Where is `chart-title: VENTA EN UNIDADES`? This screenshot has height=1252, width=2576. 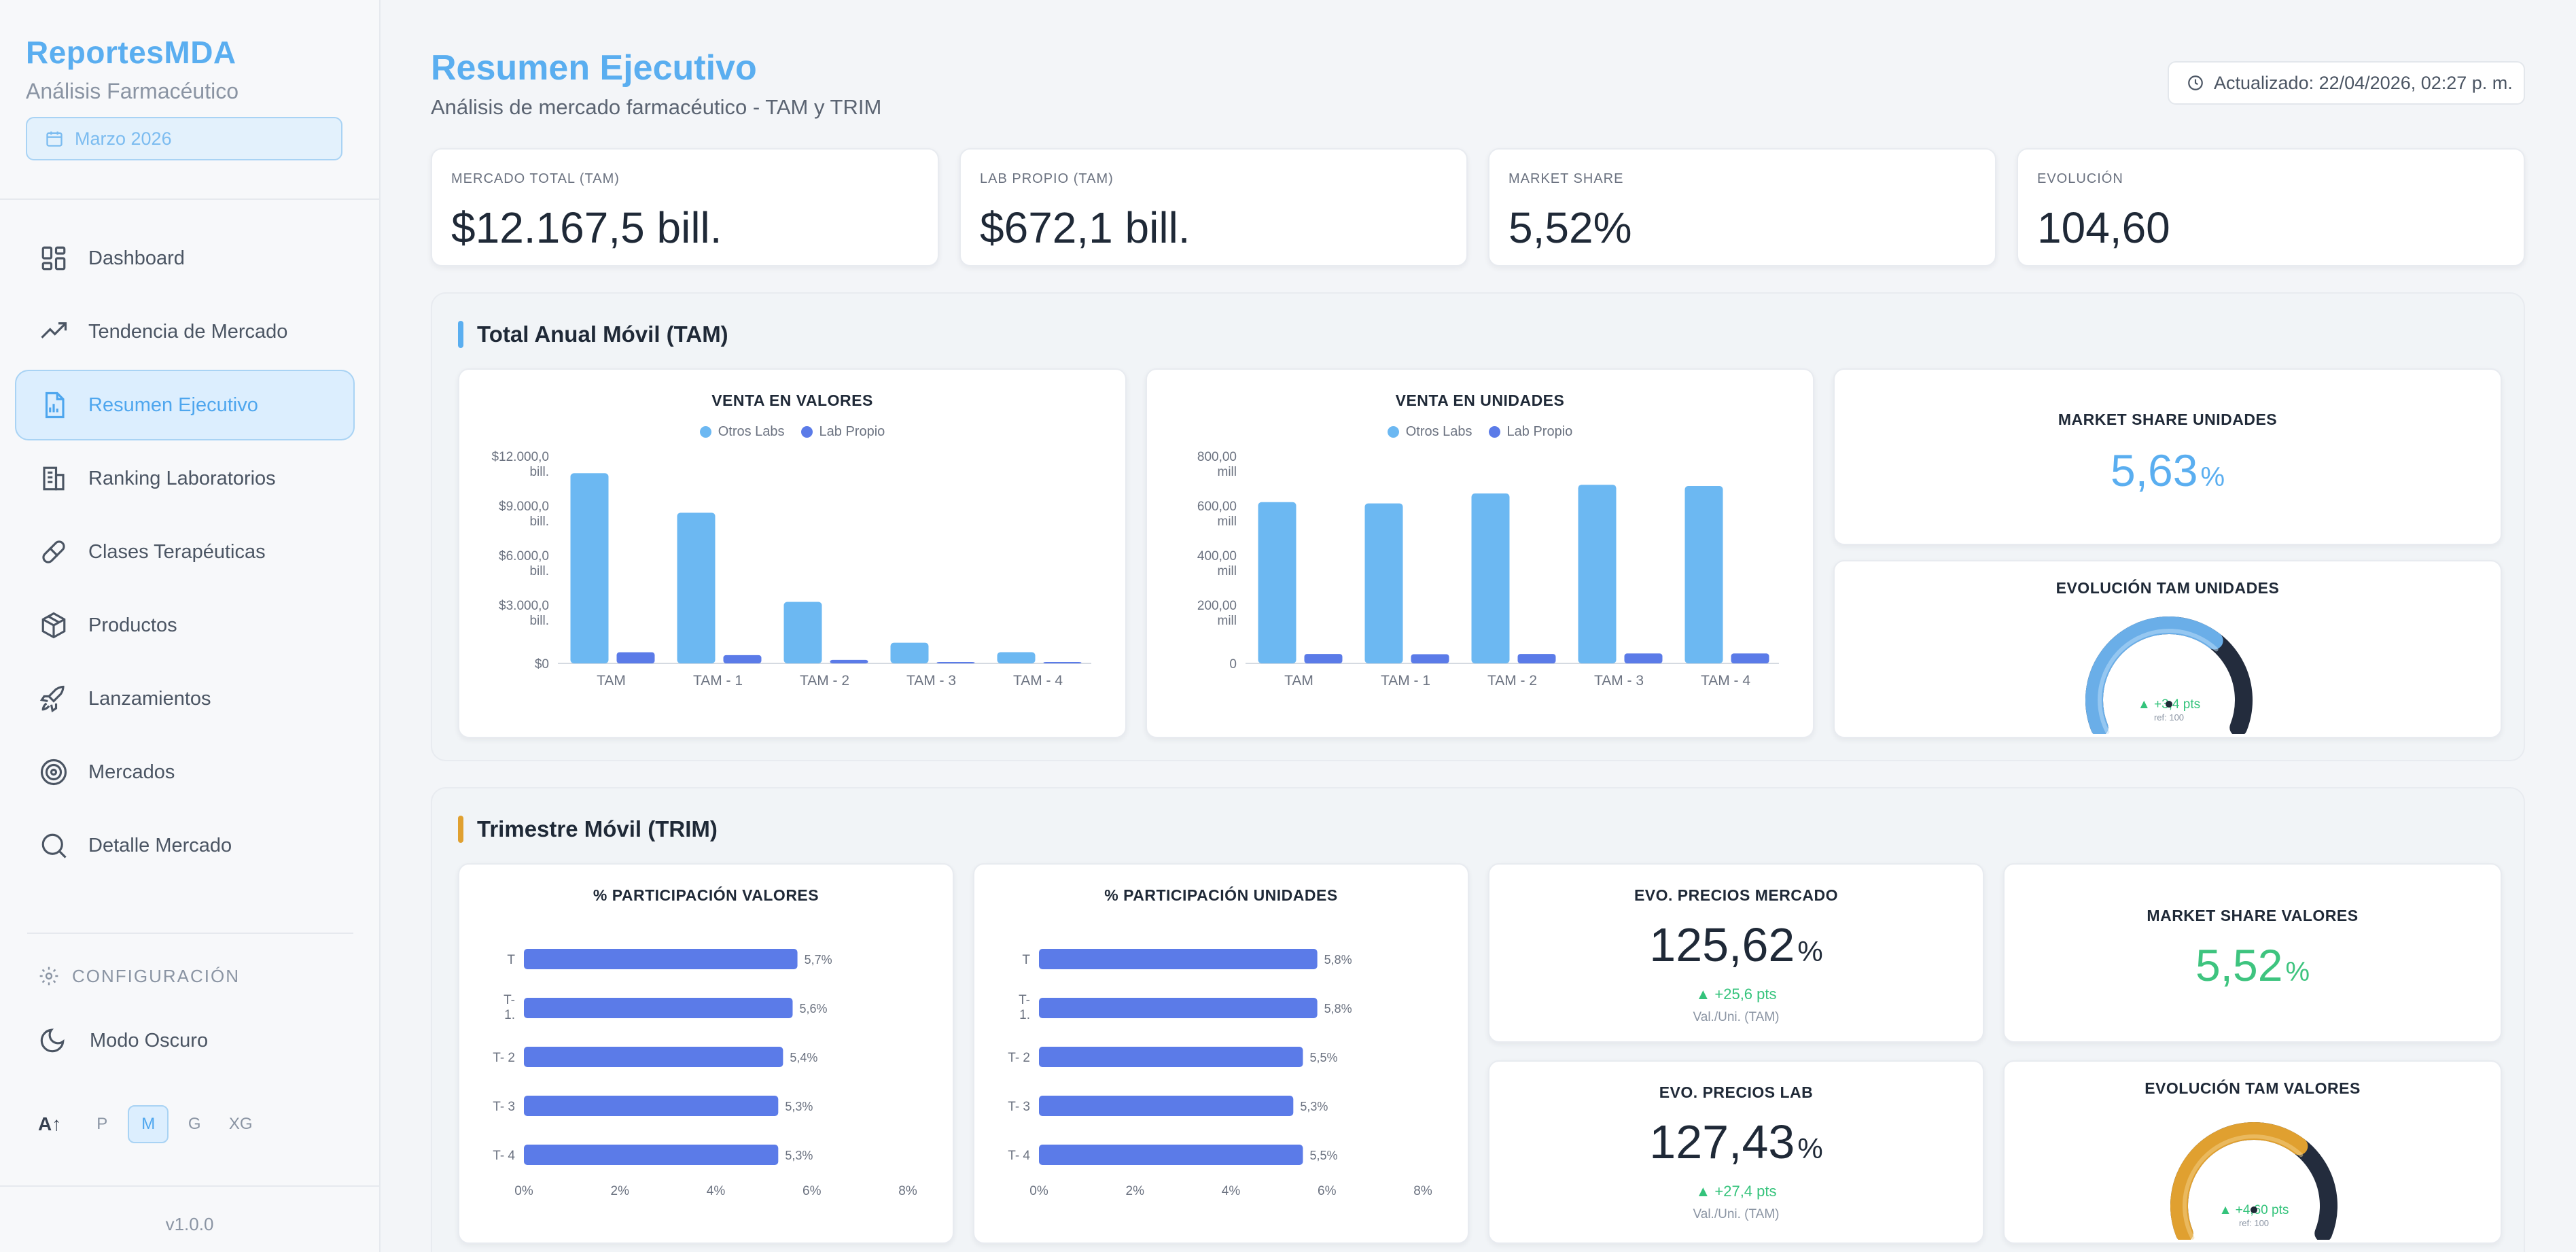 chart-title: VENTA EN UNIDADES is located at coordinates (1480, 400).